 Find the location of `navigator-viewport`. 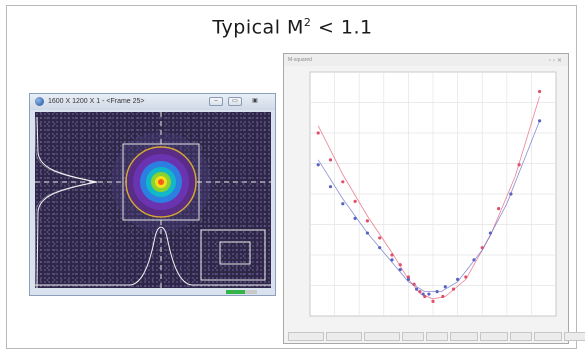

navigator-viewport is located at coordinates (235, 253).